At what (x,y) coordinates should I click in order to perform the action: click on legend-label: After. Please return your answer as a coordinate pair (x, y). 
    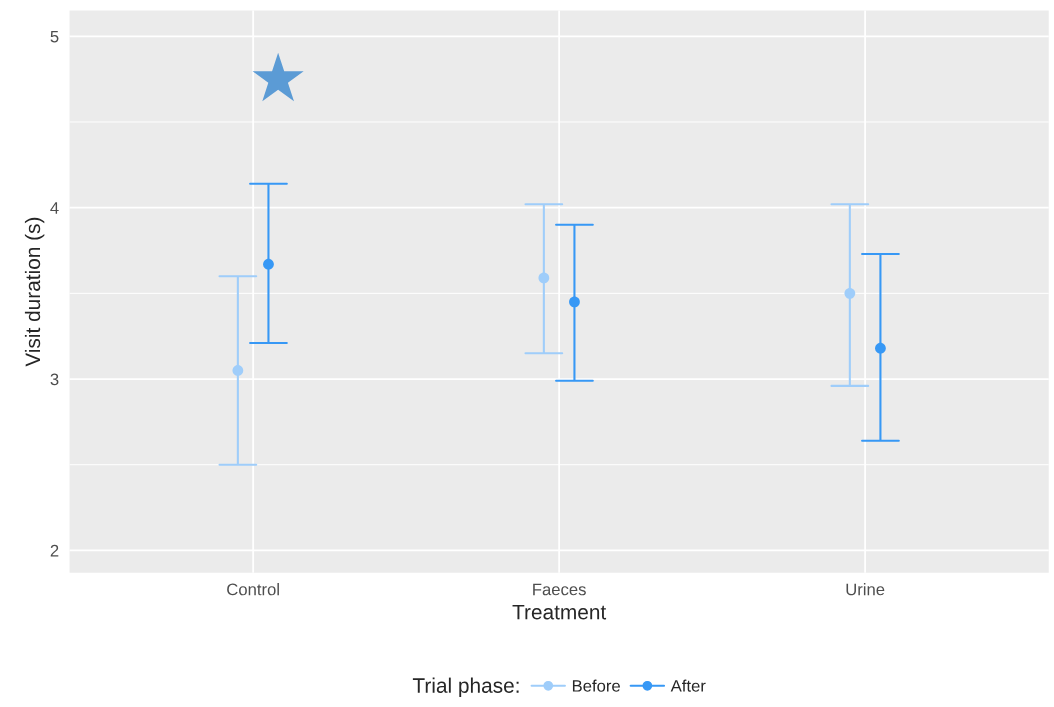
    Looking at the image, I should click on (688, 685).